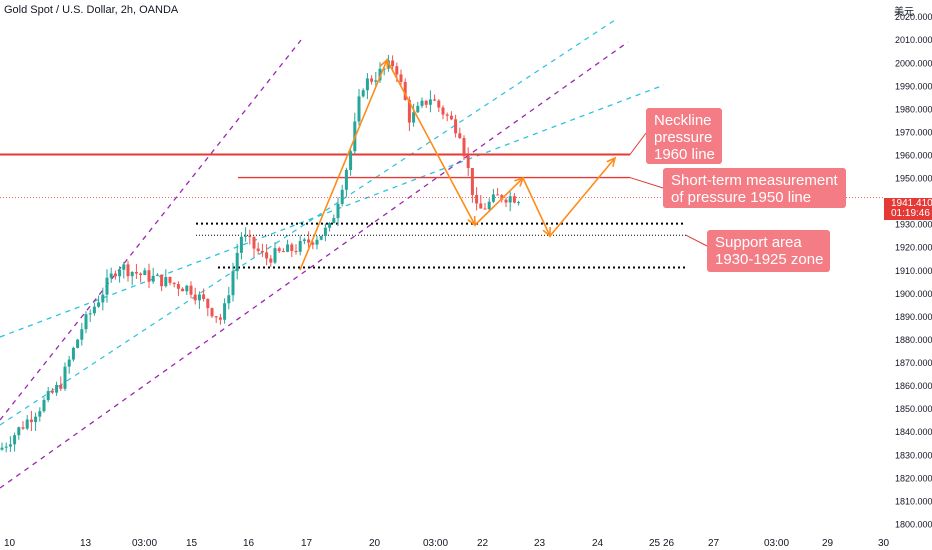 The image size is (932, 550). I want to click on price-tick-label: 1810.000, so click(913, 501).